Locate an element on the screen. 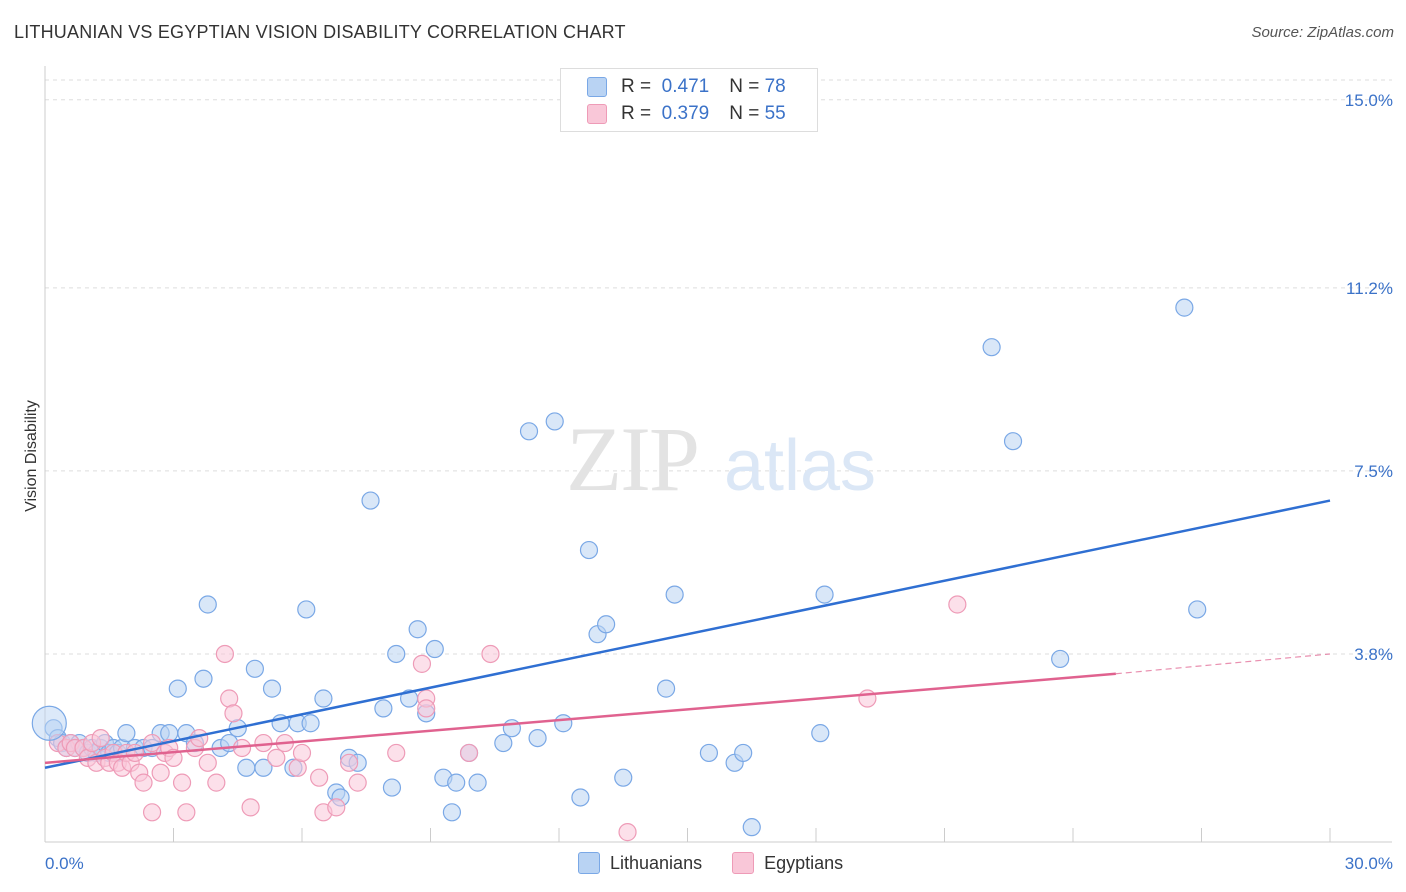 Image resolution: width=1406 pixels, height=892 pixels. trend-line-extension-egyptians is located at coordinates (1223, 664).